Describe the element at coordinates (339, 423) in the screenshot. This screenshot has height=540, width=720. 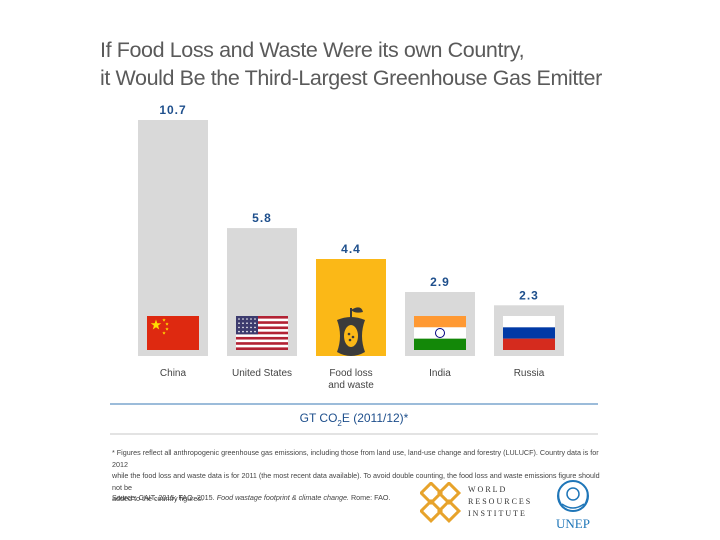
I see `x-axis-label-sub: 2` at that location.